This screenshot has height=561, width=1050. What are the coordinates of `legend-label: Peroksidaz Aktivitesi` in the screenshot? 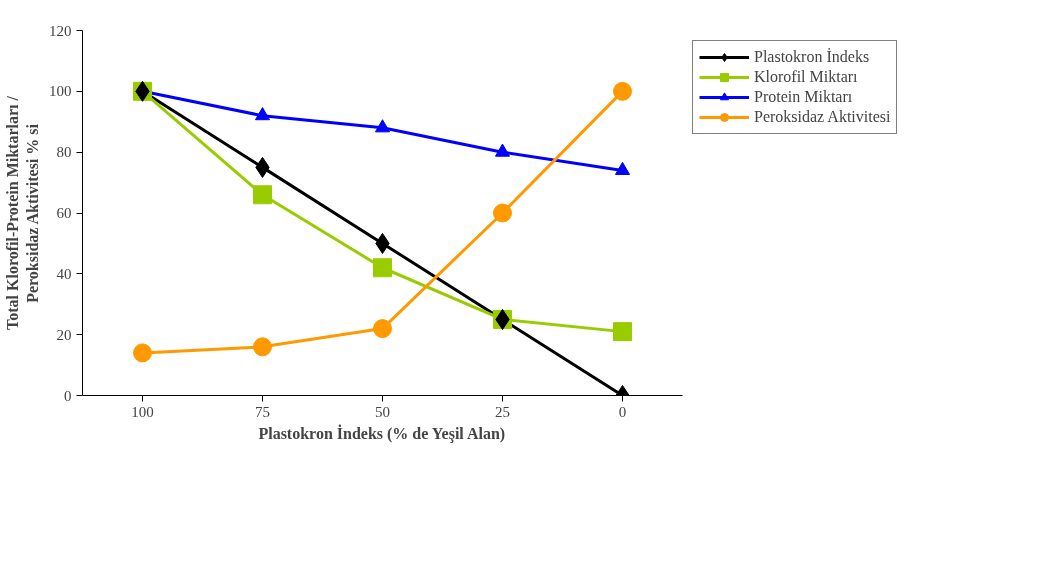 It's located at (822, 117).